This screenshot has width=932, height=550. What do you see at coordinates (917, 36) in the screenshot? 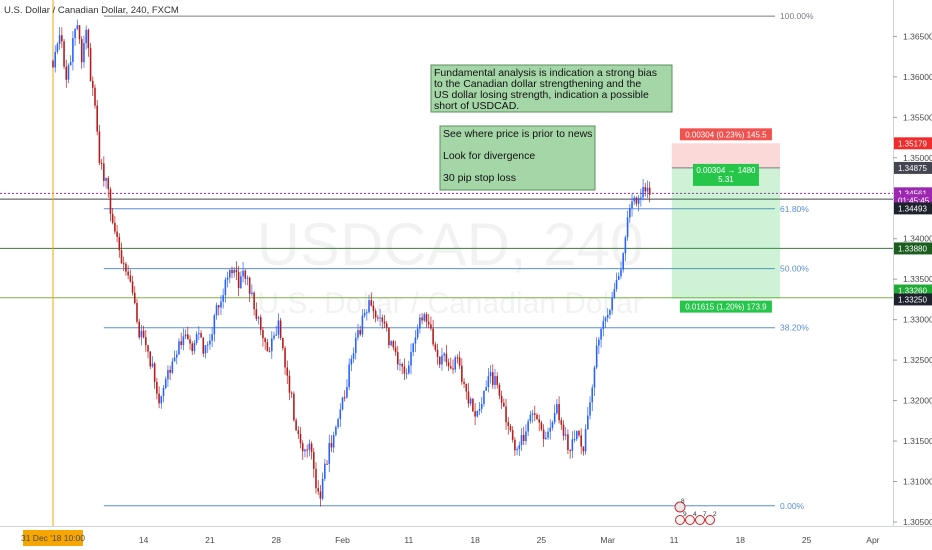
I see `price-tick-label: 1.36500` at bounding box center [917, 36].